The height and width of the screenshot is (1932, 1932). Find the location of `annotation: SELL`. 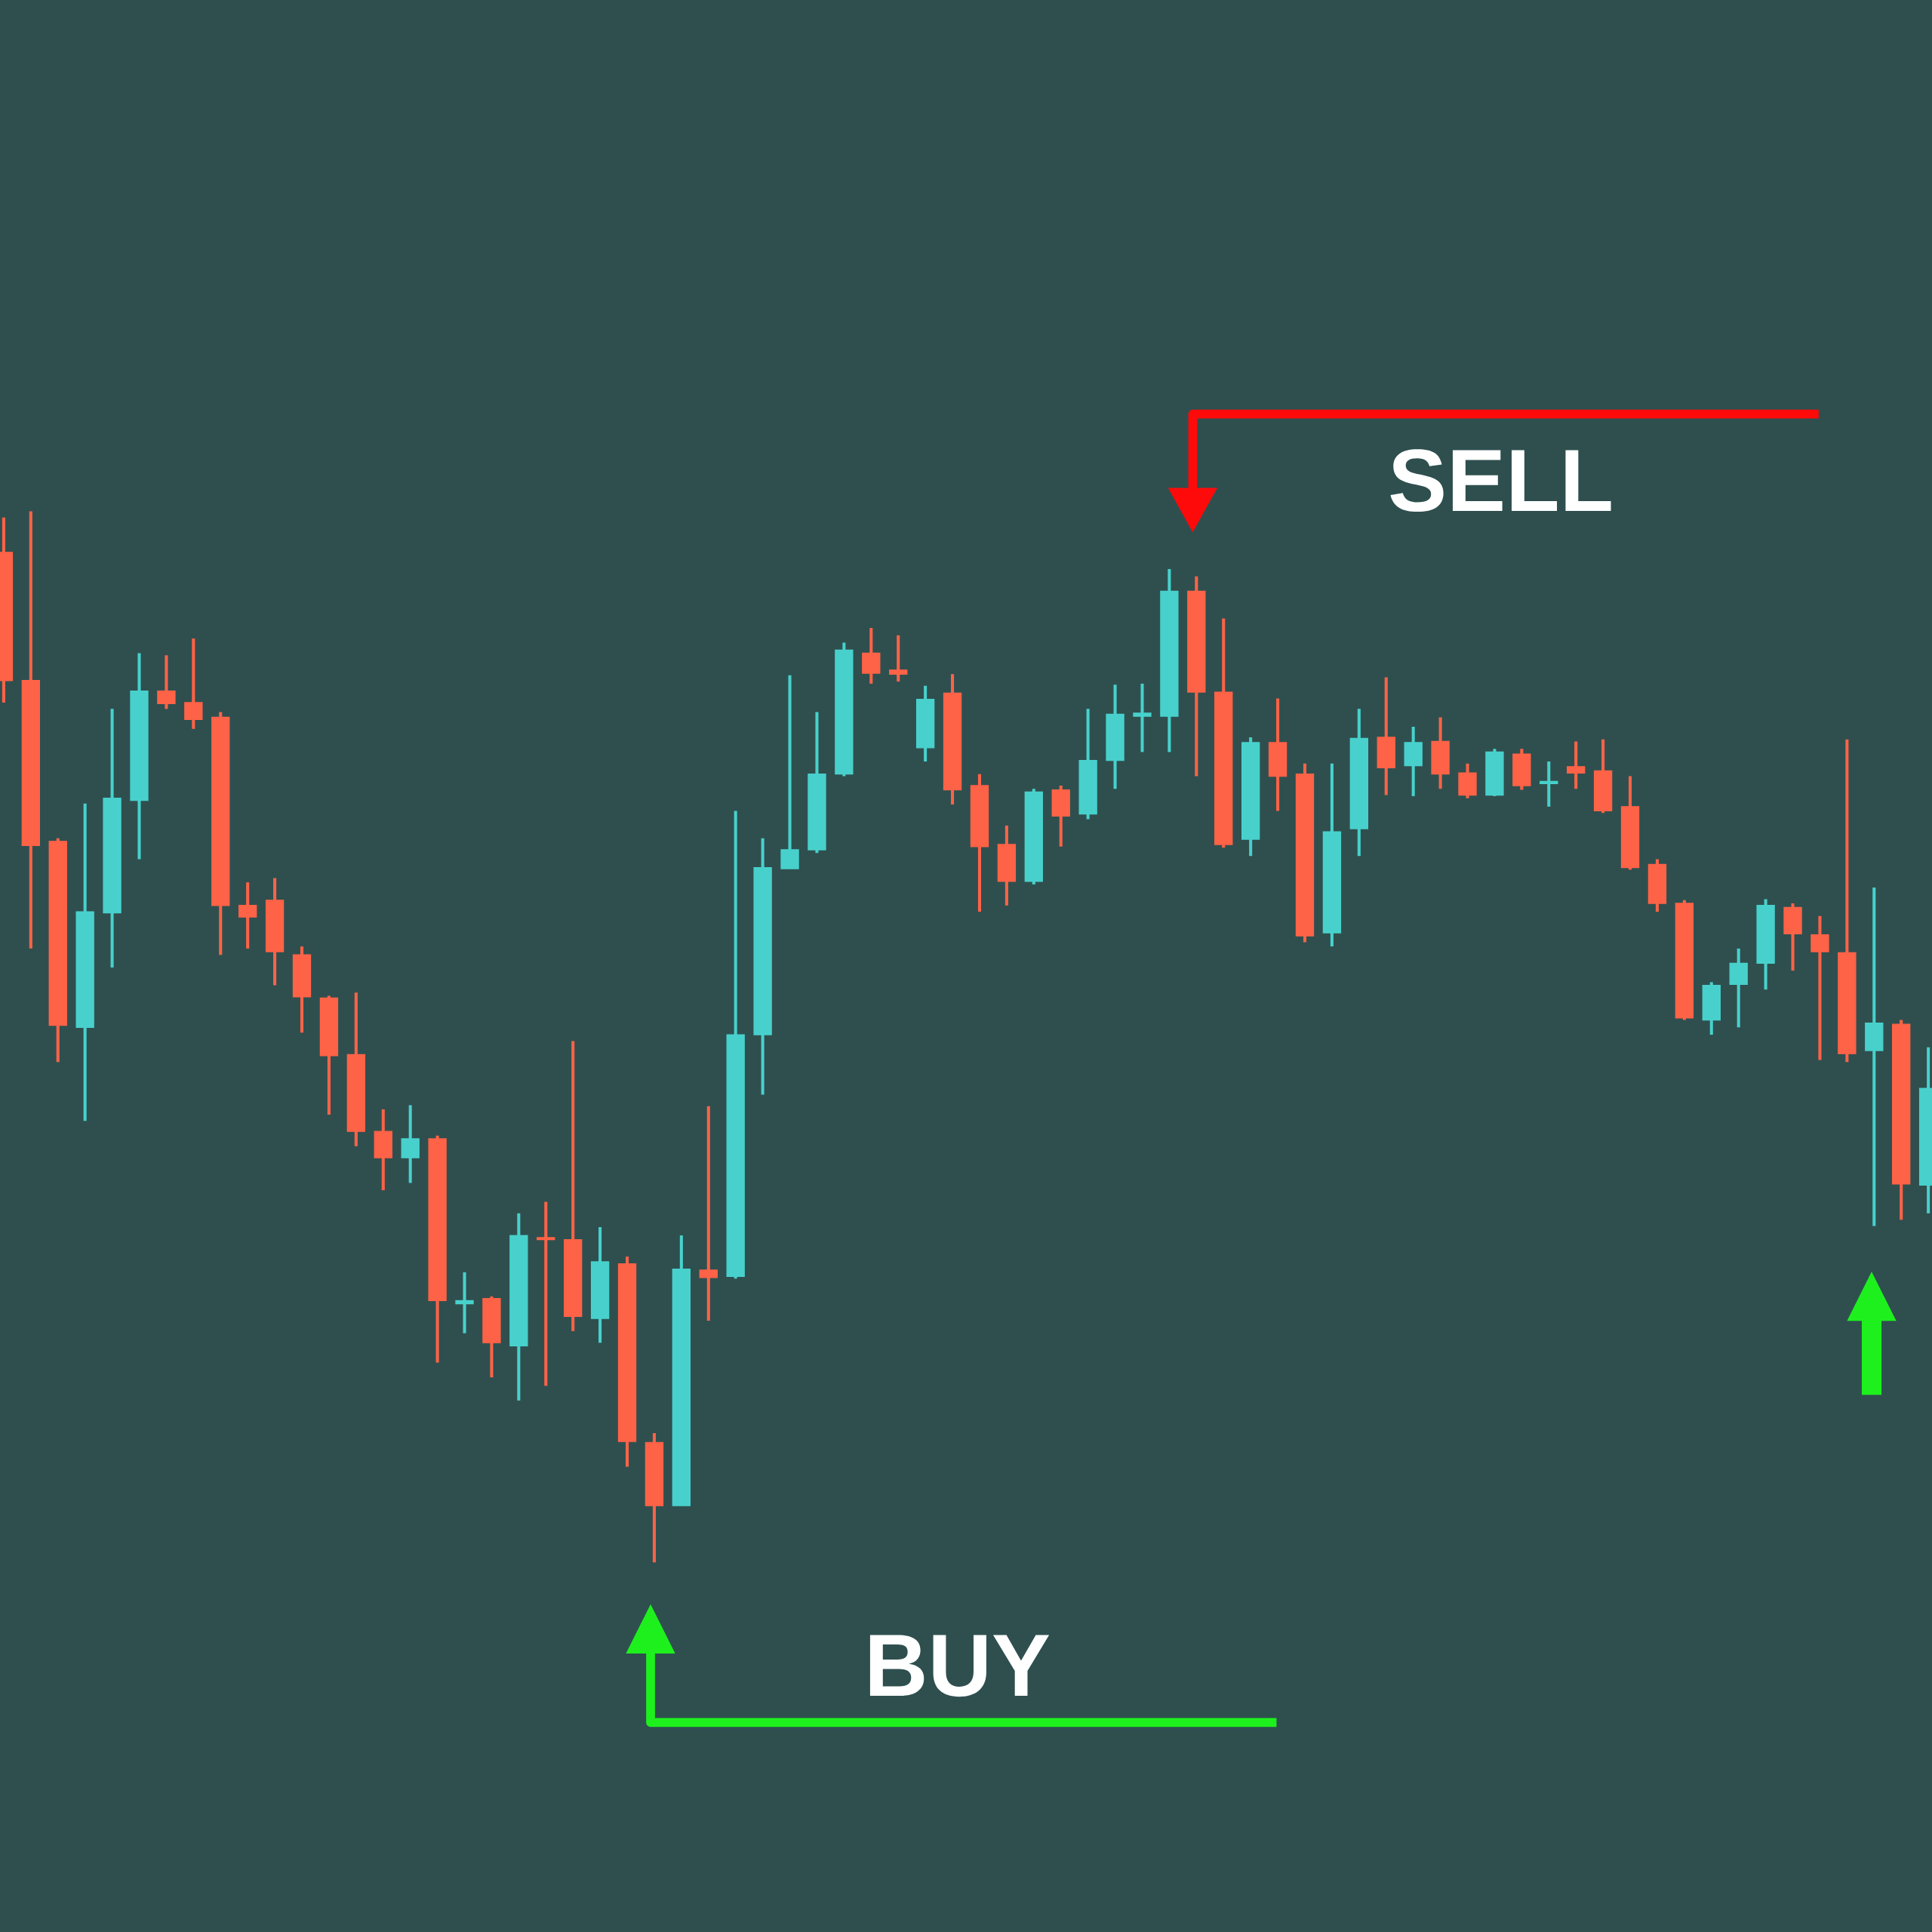

annotation: SELL is located at coordinates (1500, 480).